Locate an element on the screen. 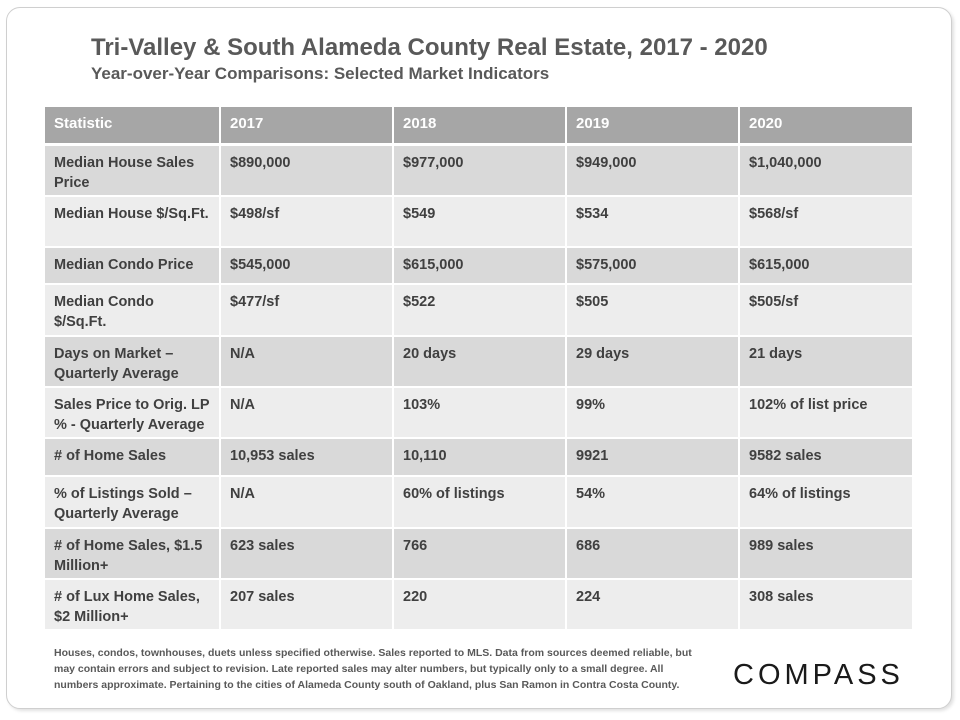 The width and height of the screenshot is (960, 720). statistic-cell: # of Lux Home Sales, $2 Million+ is located at coordinates (133, 605).